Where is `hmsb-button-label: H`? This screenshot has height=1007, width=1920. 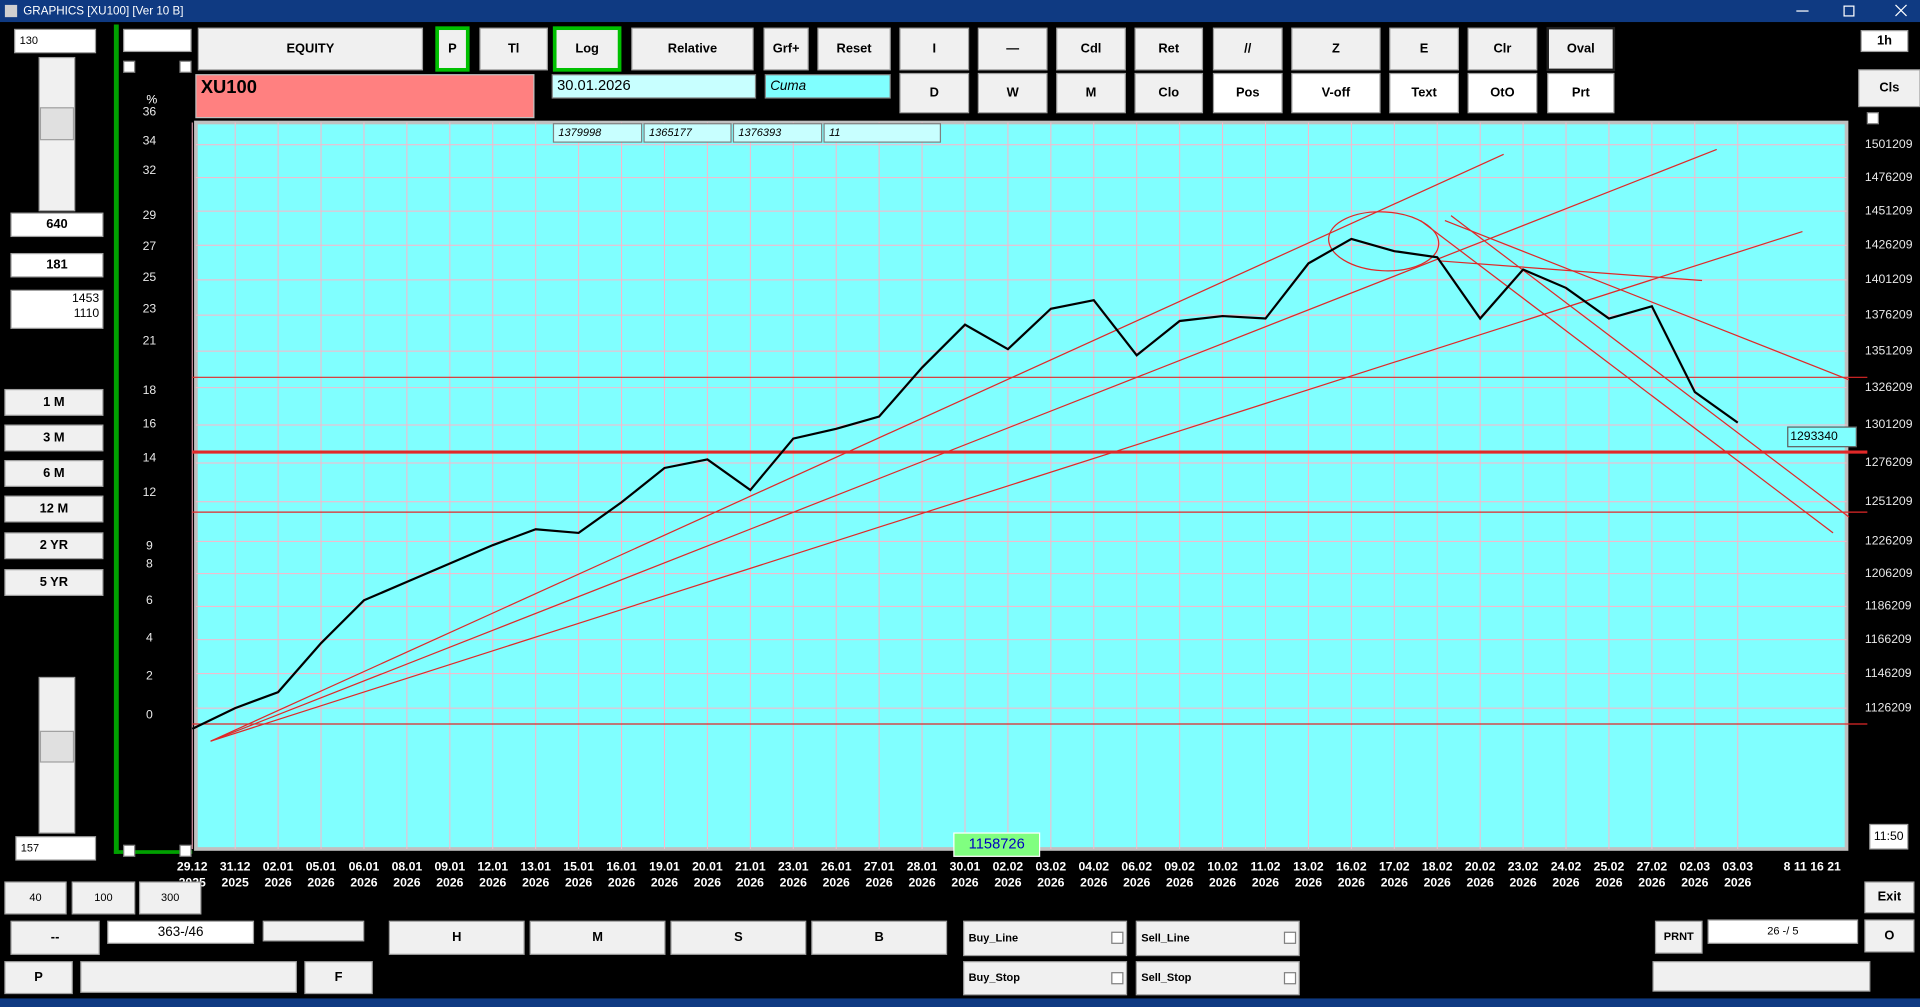
hmsb-button-label: H is located at coordinates (456, 936).